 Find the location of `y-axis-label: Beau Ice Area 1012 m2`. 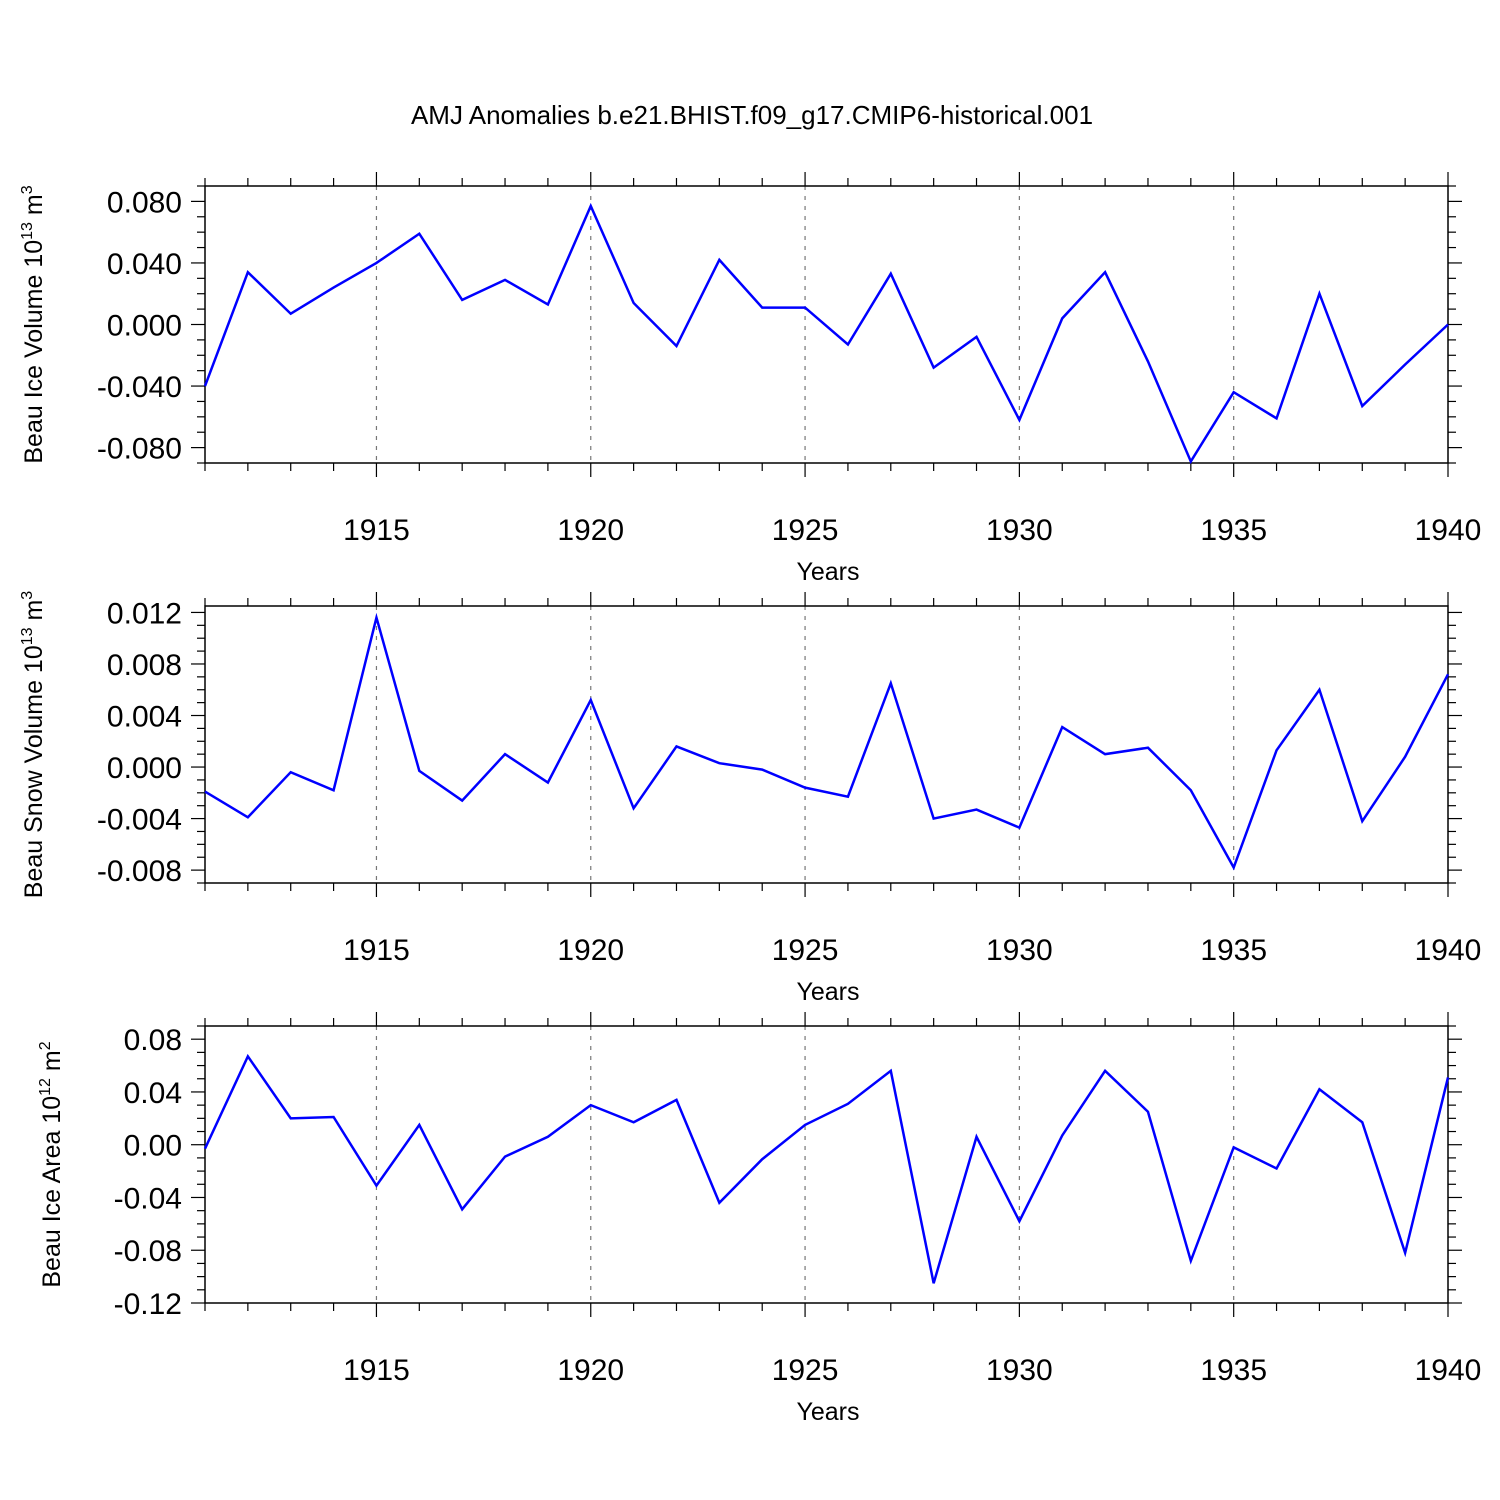

y-axis-label: Beau Ice Area 1012 m2 is located at coordinates (51, 1164).